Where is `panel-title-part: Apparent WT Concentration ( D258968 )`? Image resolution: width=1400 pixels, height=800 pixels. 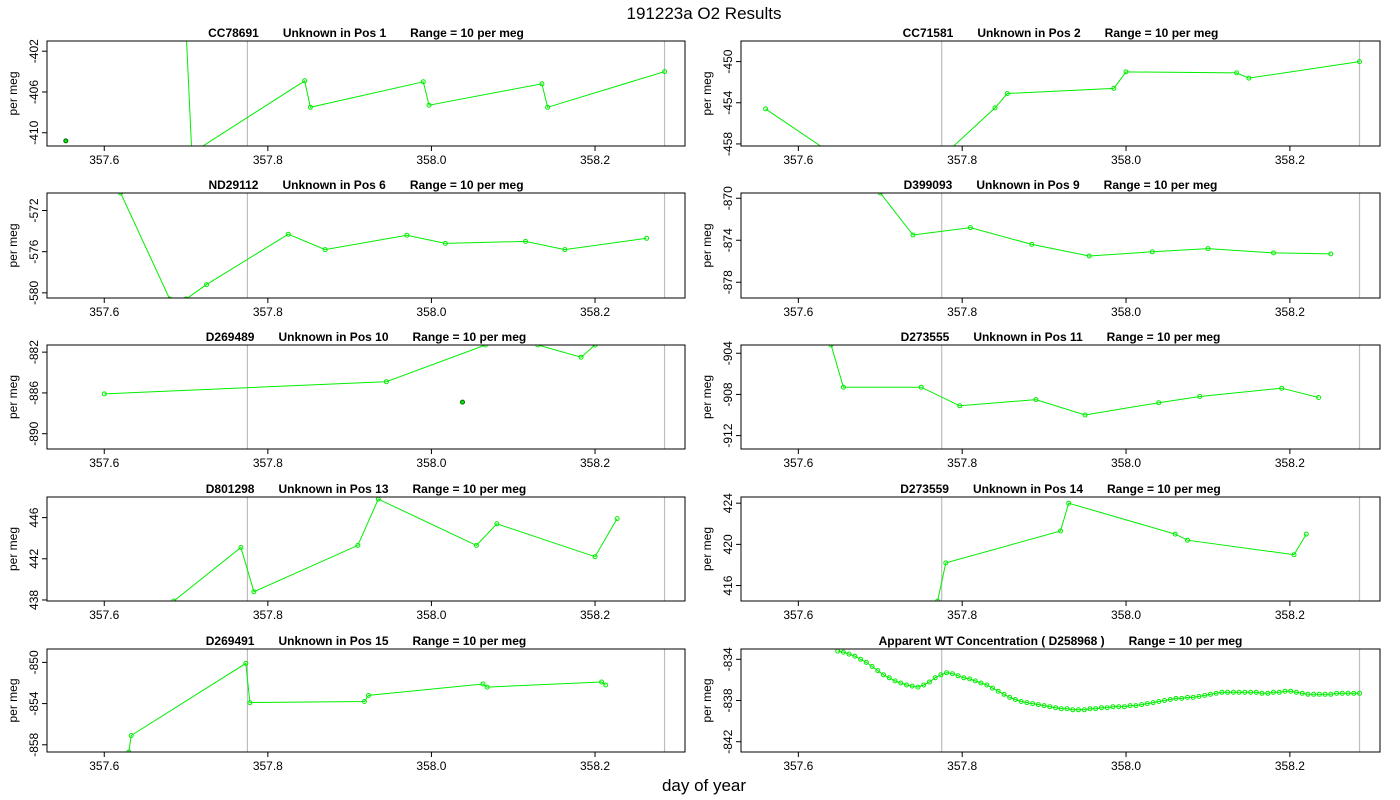 panel-title-part: Apparent WT Concentration ( D258968 ) is located at coordinates (992, 641).